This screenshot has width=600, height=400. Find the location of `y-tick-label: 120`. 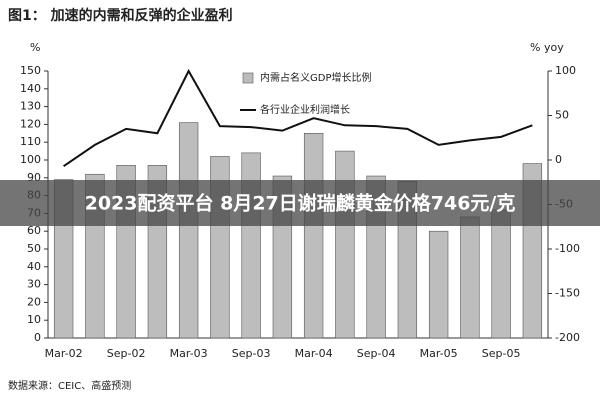

y-tick-label: 120 is located at coordinates (30, 123).